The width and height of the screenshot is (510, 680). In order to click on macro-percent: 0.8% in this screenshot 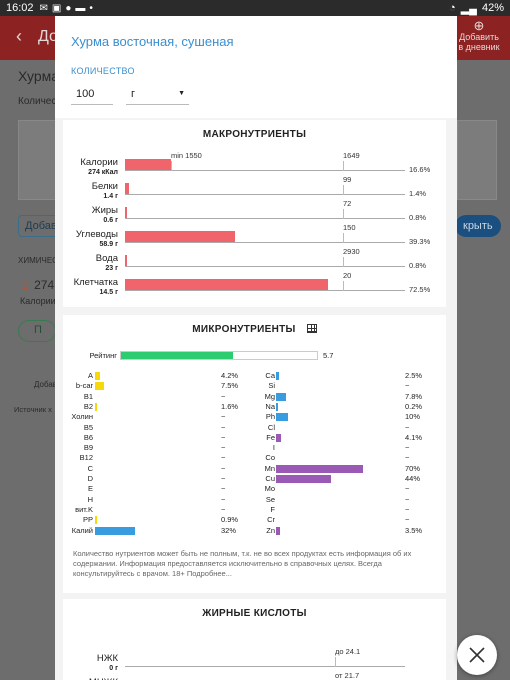, I will do `click(418, 265)`.